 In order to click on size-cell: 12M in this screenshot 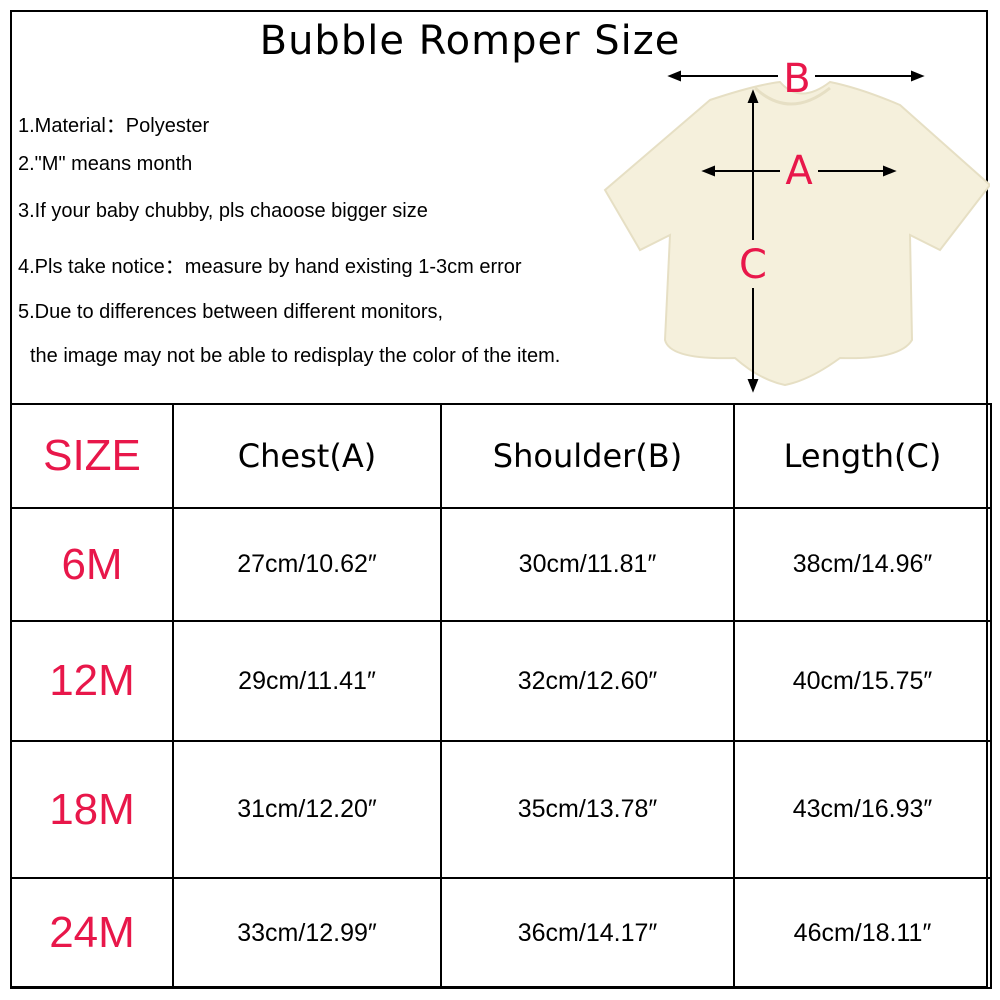, I will do `click(92, 681)`.